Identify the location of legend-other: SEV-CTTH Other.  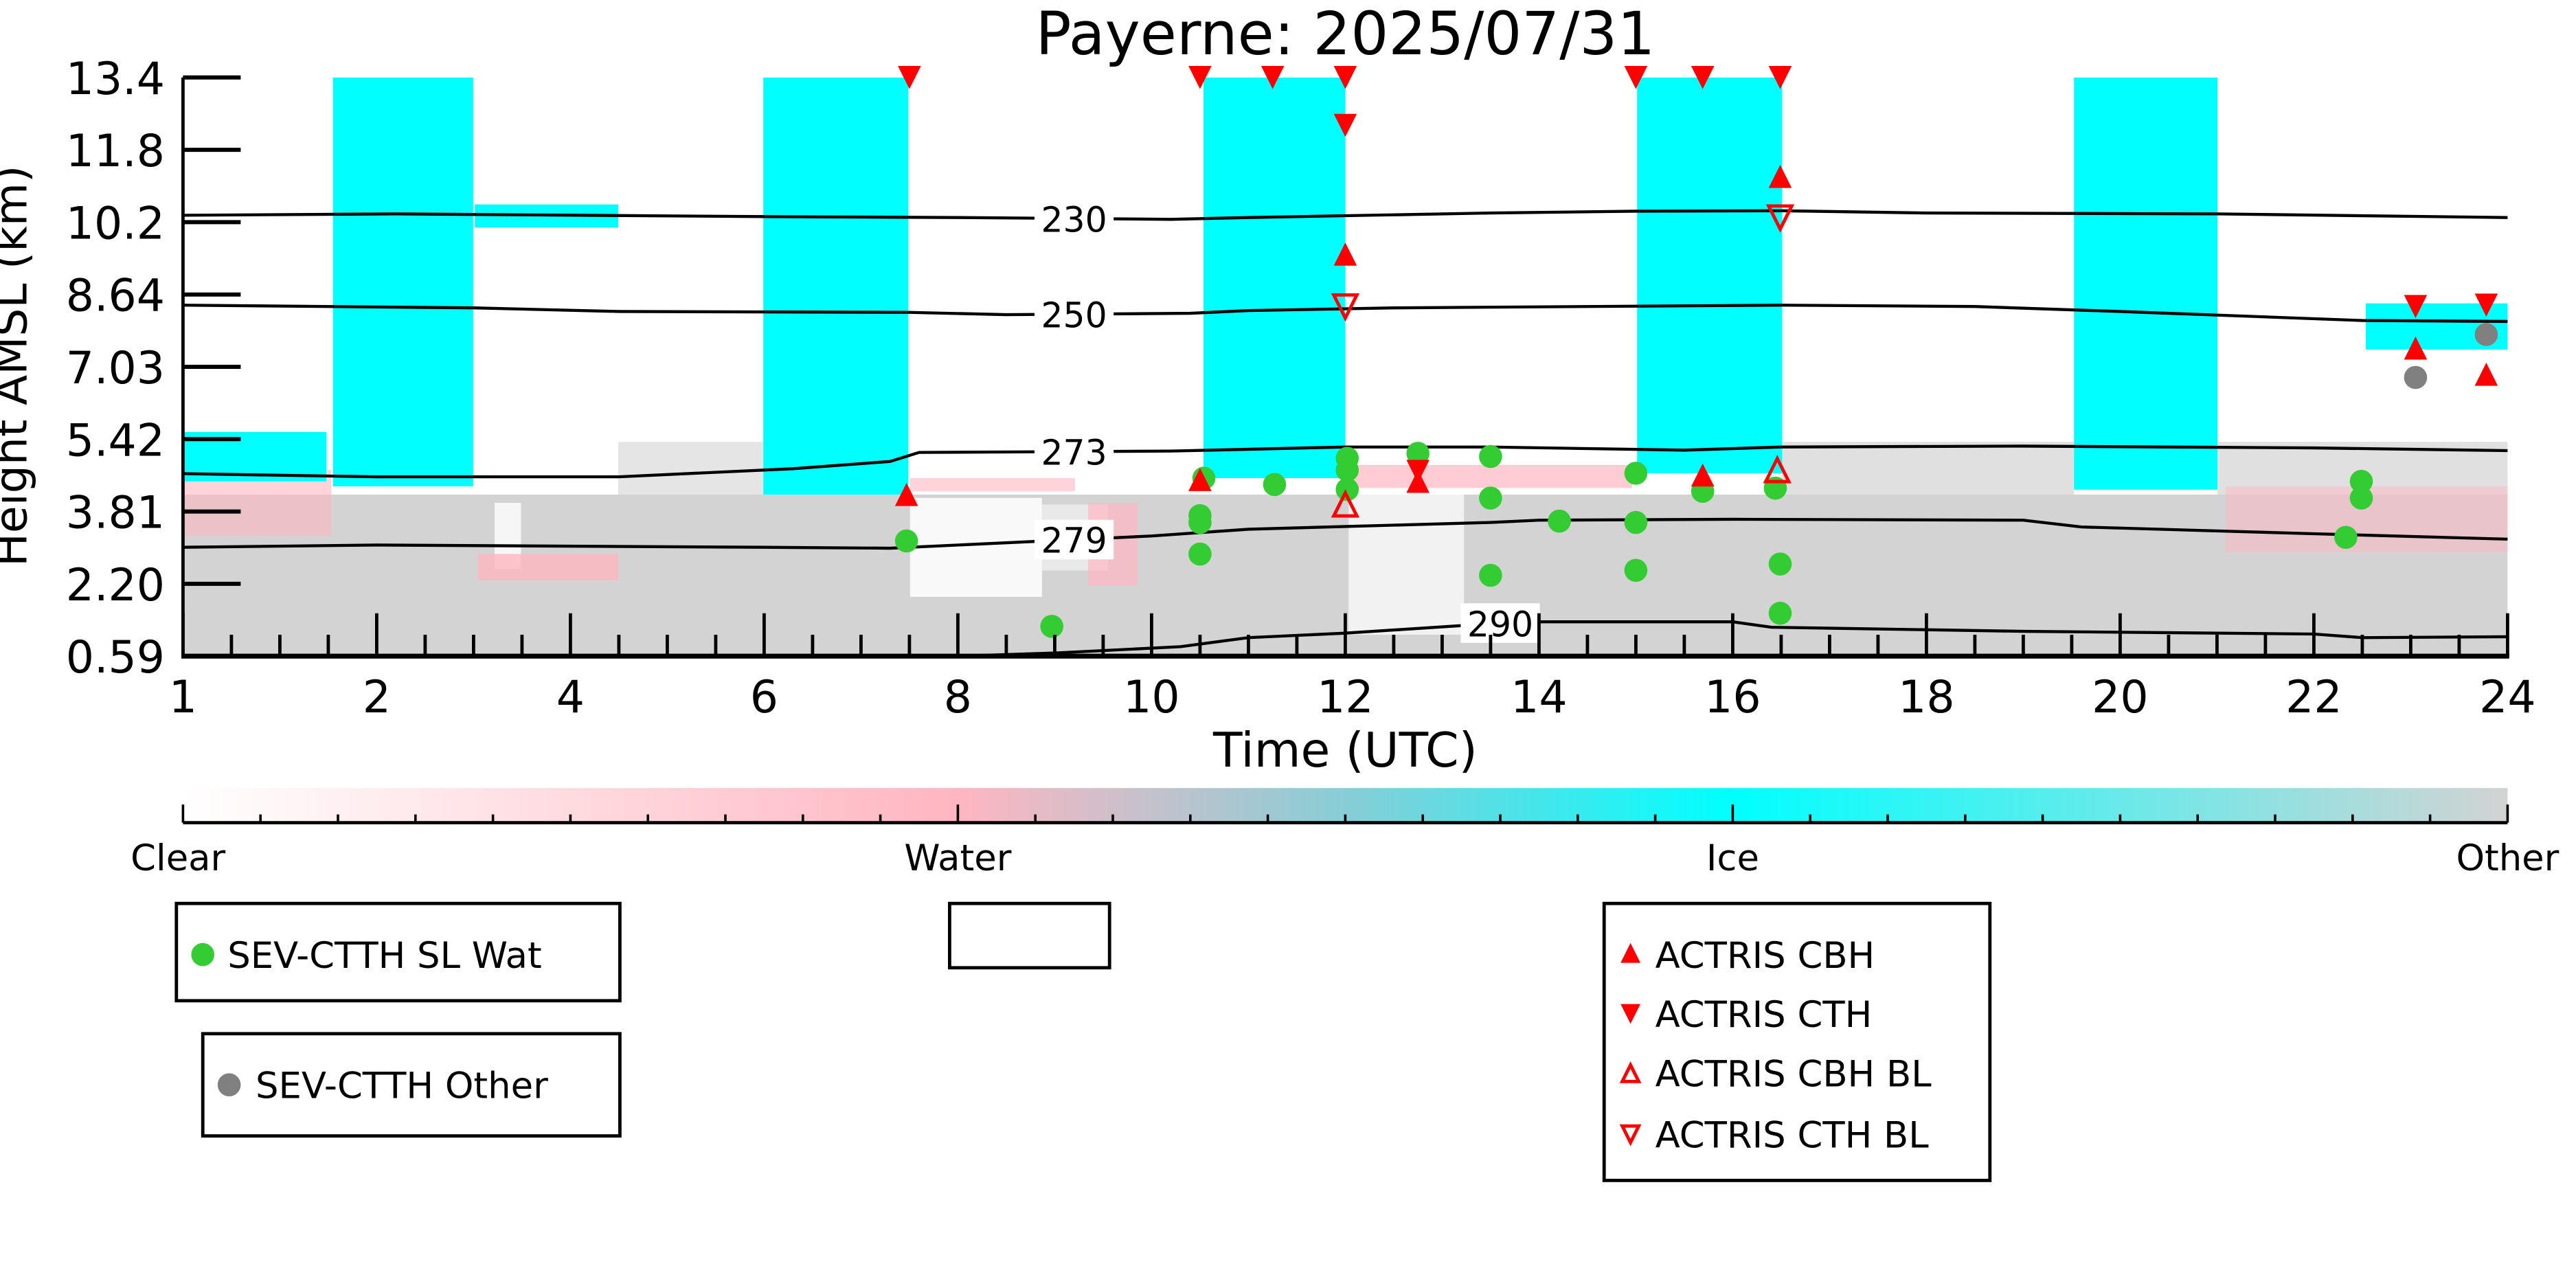
(411, 1085).